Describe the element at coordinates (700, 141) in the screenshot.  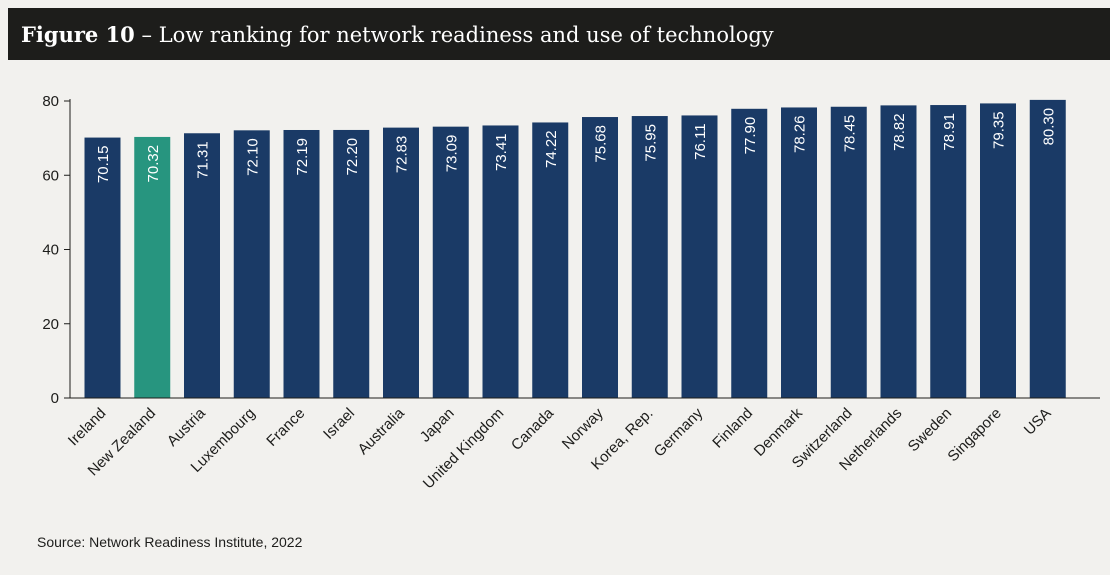
I see `bar-value-label: 76.11` at that location.